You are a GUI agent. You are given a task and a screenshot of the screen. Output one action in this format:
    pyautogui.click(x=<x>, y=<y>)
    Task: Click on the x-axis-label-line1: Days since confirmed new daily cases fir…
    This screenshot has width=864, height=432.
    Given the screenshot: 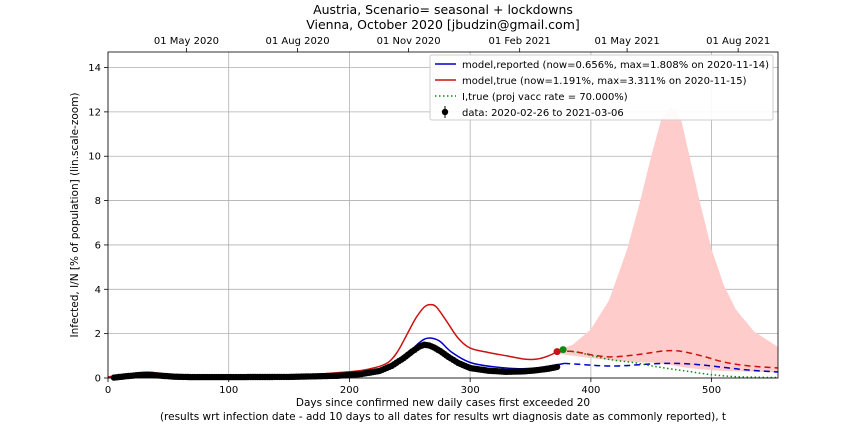 What is the action you would take?
    pyautogui.click(x=443, y=403)
    